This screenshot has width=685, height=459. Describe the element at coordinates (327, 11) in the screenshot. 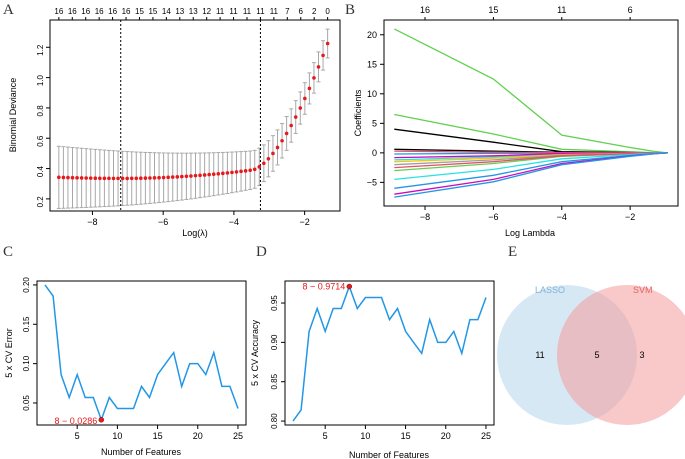

I see `panel-a-top-label: 0` at that location.